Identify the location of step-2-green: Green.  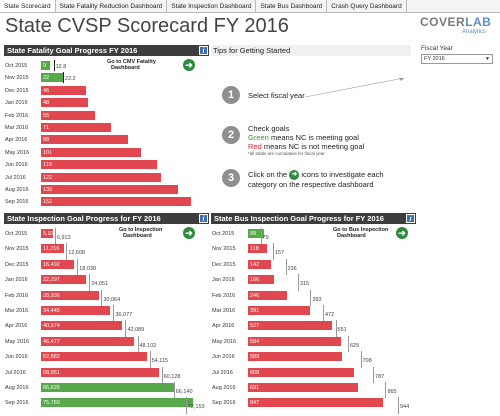
(258, 137).